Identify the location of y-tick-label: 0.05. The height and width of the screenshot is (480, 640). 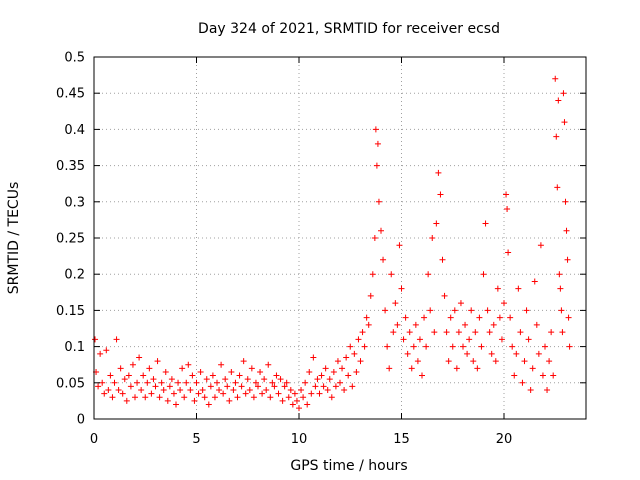
(70, 383).